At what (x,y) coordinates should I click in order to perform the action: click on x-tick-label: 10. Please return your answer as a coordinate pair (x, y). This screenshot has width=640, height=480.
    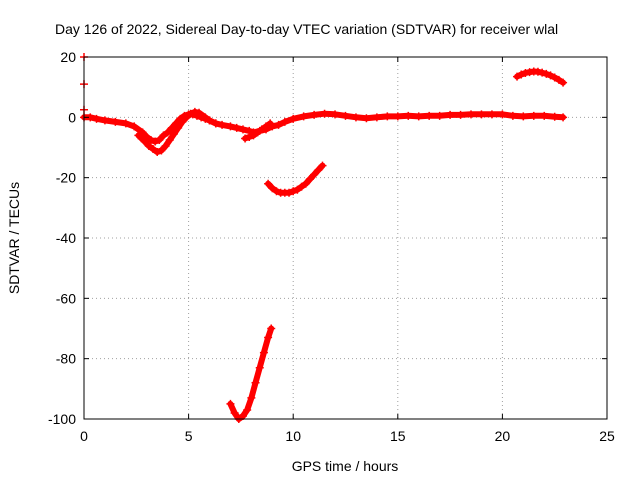
    Looking at the image, I should click on (293, 436).